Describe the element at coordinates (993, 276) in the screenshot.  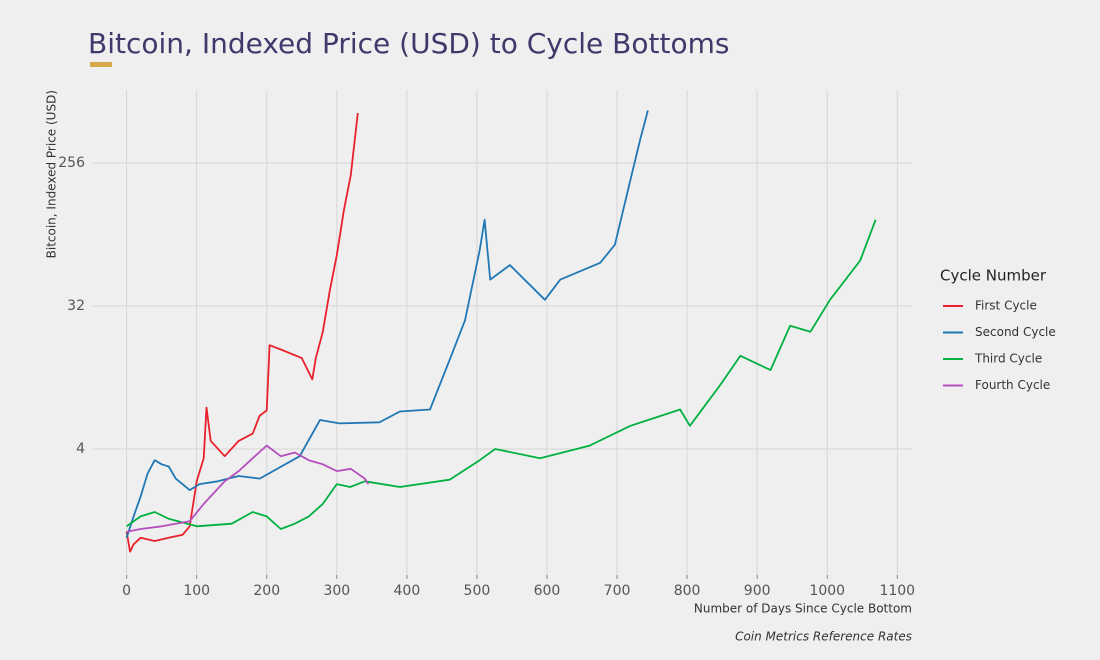
I see `legend-title: Cycle Number` at that location.